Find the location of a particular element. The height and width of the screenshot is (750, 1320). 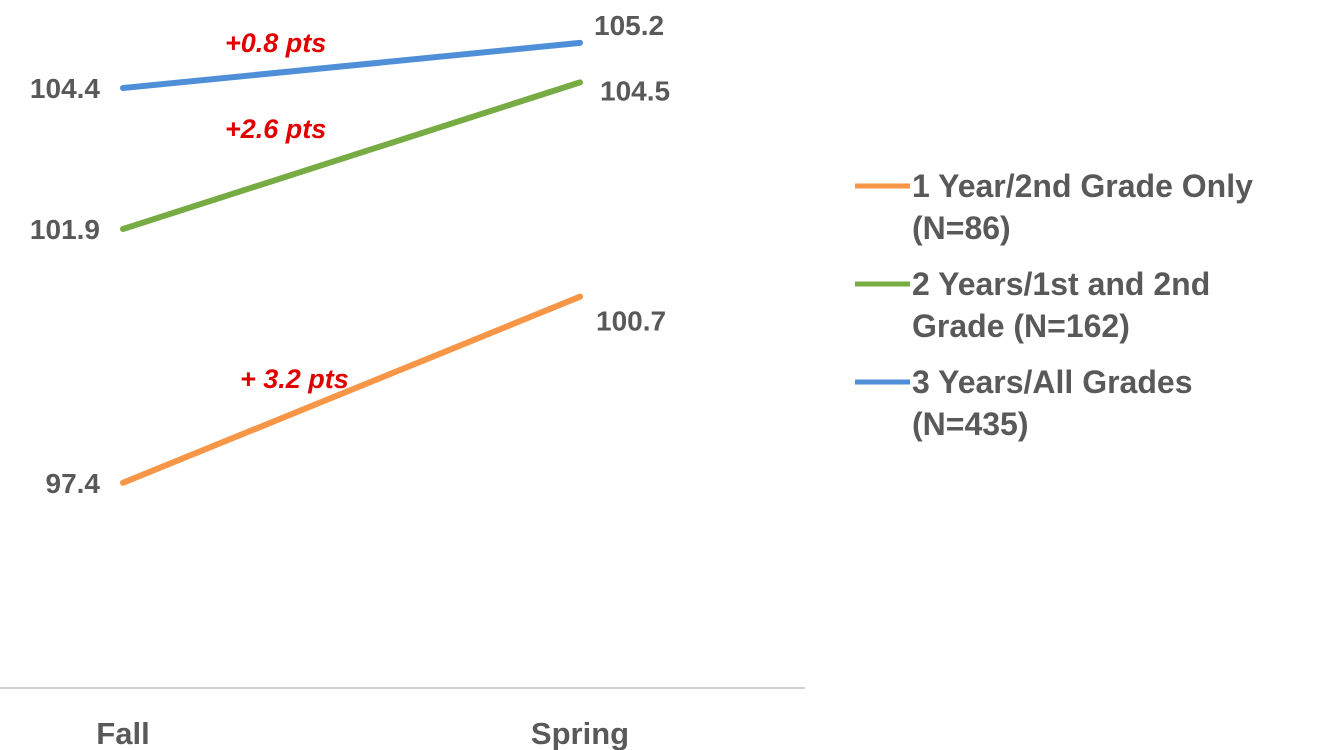

change-annotation-3: + 3.2 pts is located at coordinates (294, 379).